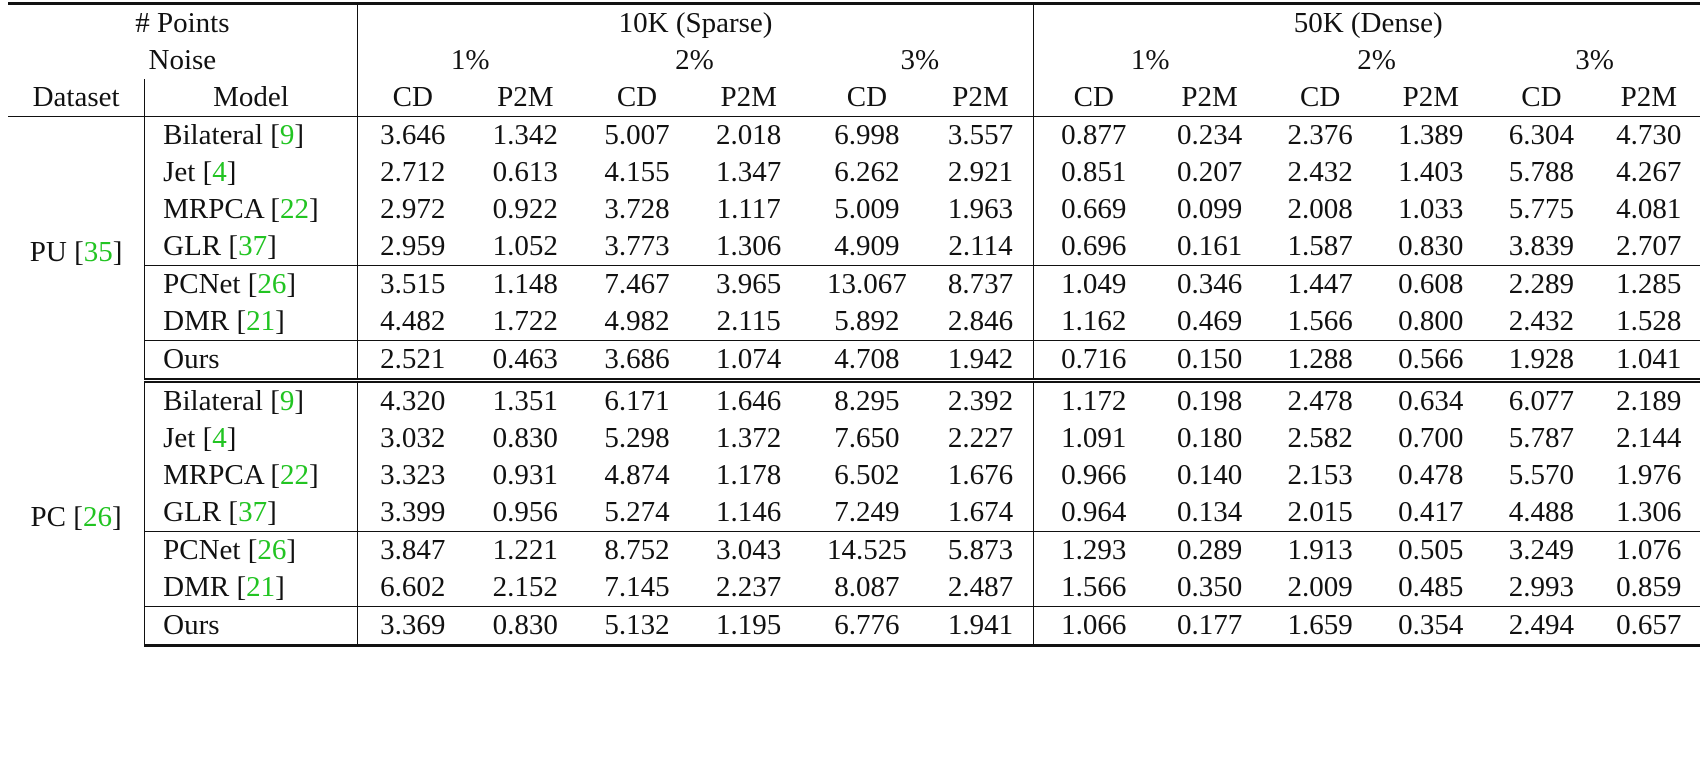  What do you see at coordinates (854, 22) in the screenshot?
I see `header-row-points: # Points 10K (Sparse) 50K (Dense)` at bounding box center [854, 22].